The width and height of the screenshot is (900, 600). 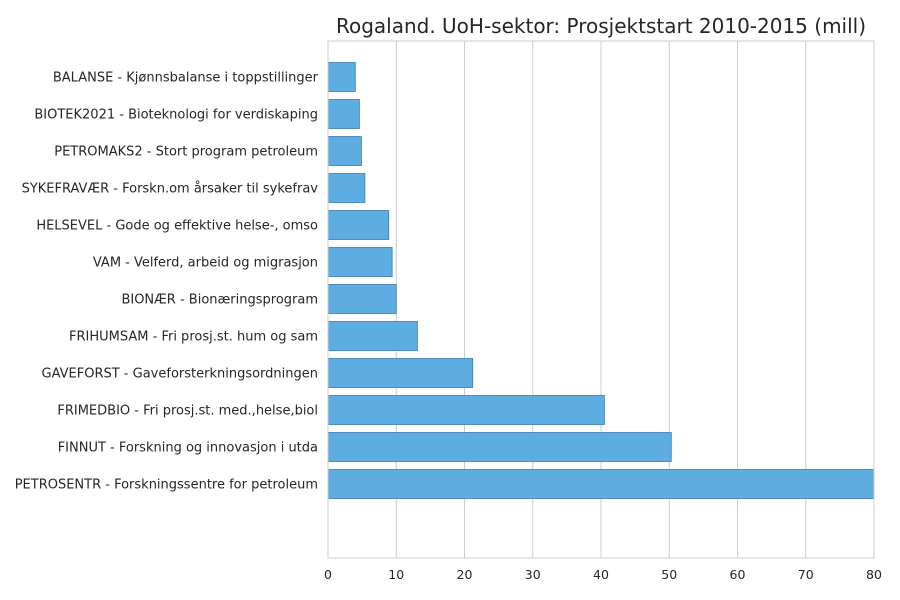 I want to click on x-axis-tick-labels: 0 10 20 30 40 50 60 70 80, so click(x=603, y=574).